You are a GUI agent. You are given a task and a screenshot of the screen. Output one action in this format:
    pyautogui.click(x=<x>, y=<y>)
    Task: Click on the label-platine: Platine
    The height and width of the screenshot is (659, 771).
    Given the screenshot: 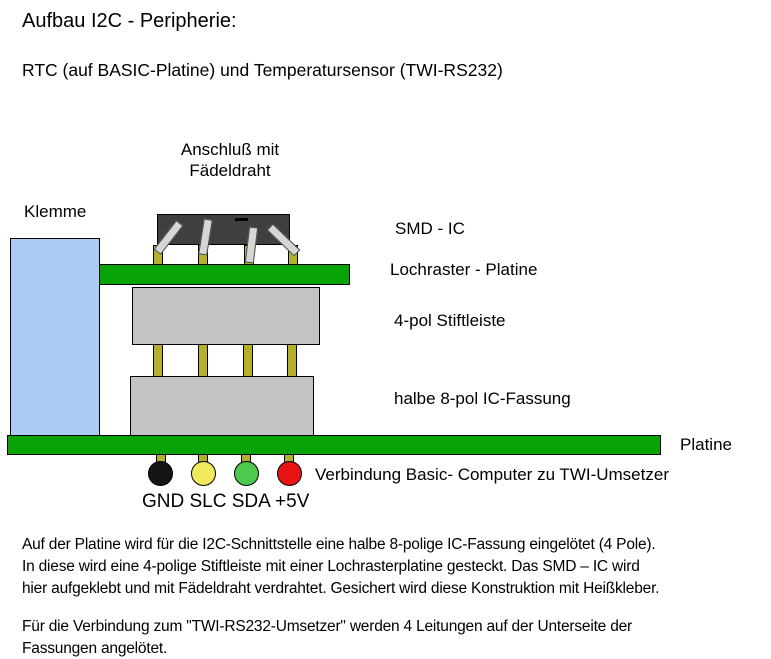 What is the action you would take?
    pyautogui.click(x=706, y=444)
    